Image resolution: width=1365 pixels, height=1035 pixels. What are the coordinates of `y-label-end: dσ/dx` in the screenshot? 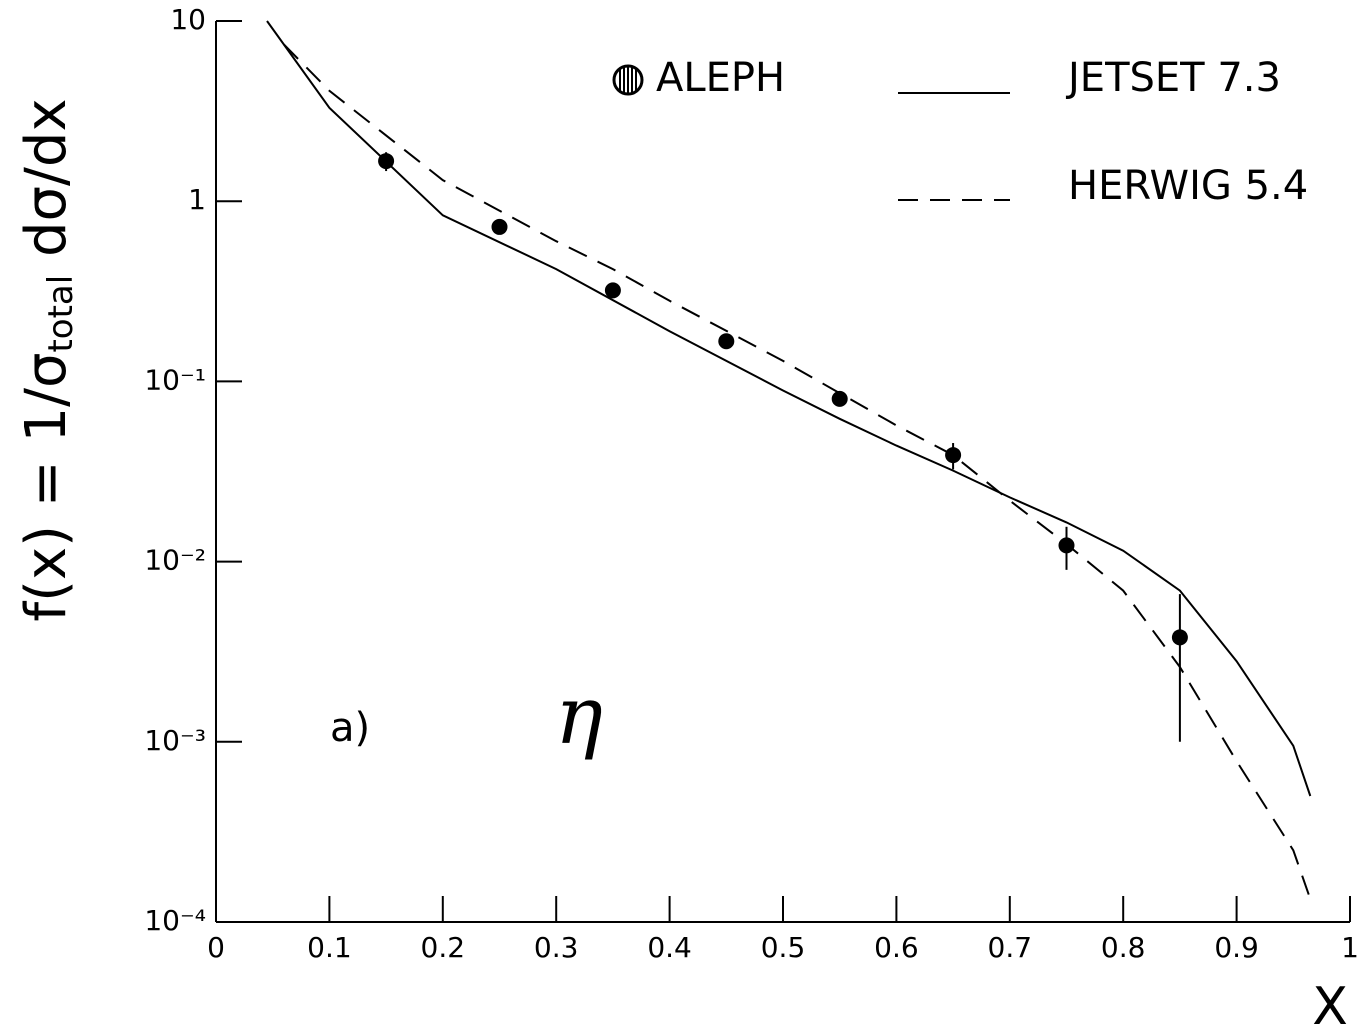 It's located at (46, 186).